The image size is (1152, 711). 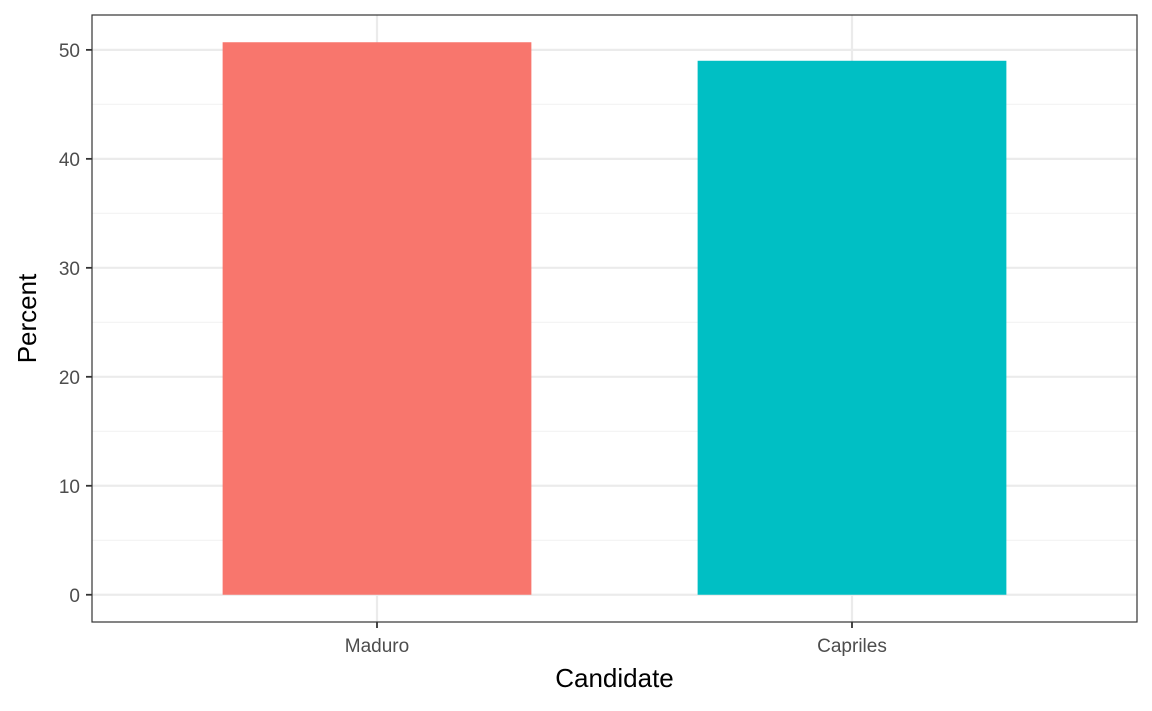 What do you see at coordinates (852, 646) in the screenshot?
I see `x-tick-label: Capriles` at bounding box center [852, 646].